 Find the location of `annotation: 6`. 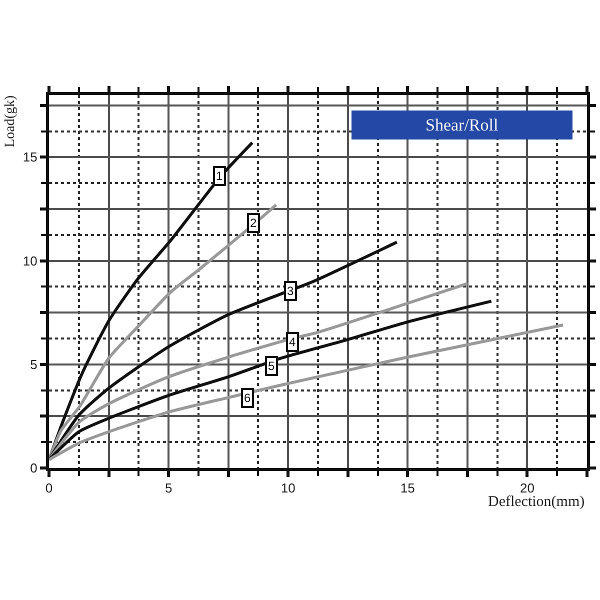

annotation: 6 is located at coordinates (247, 398).